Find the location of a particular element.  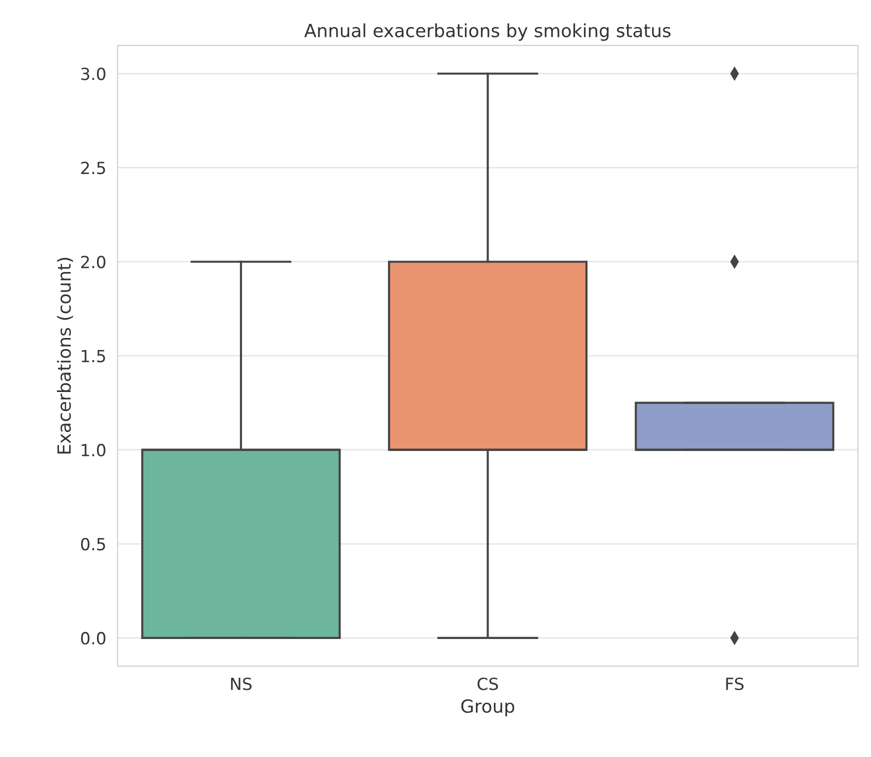

x-tick-label: CS is located at coordinates (488, 684).